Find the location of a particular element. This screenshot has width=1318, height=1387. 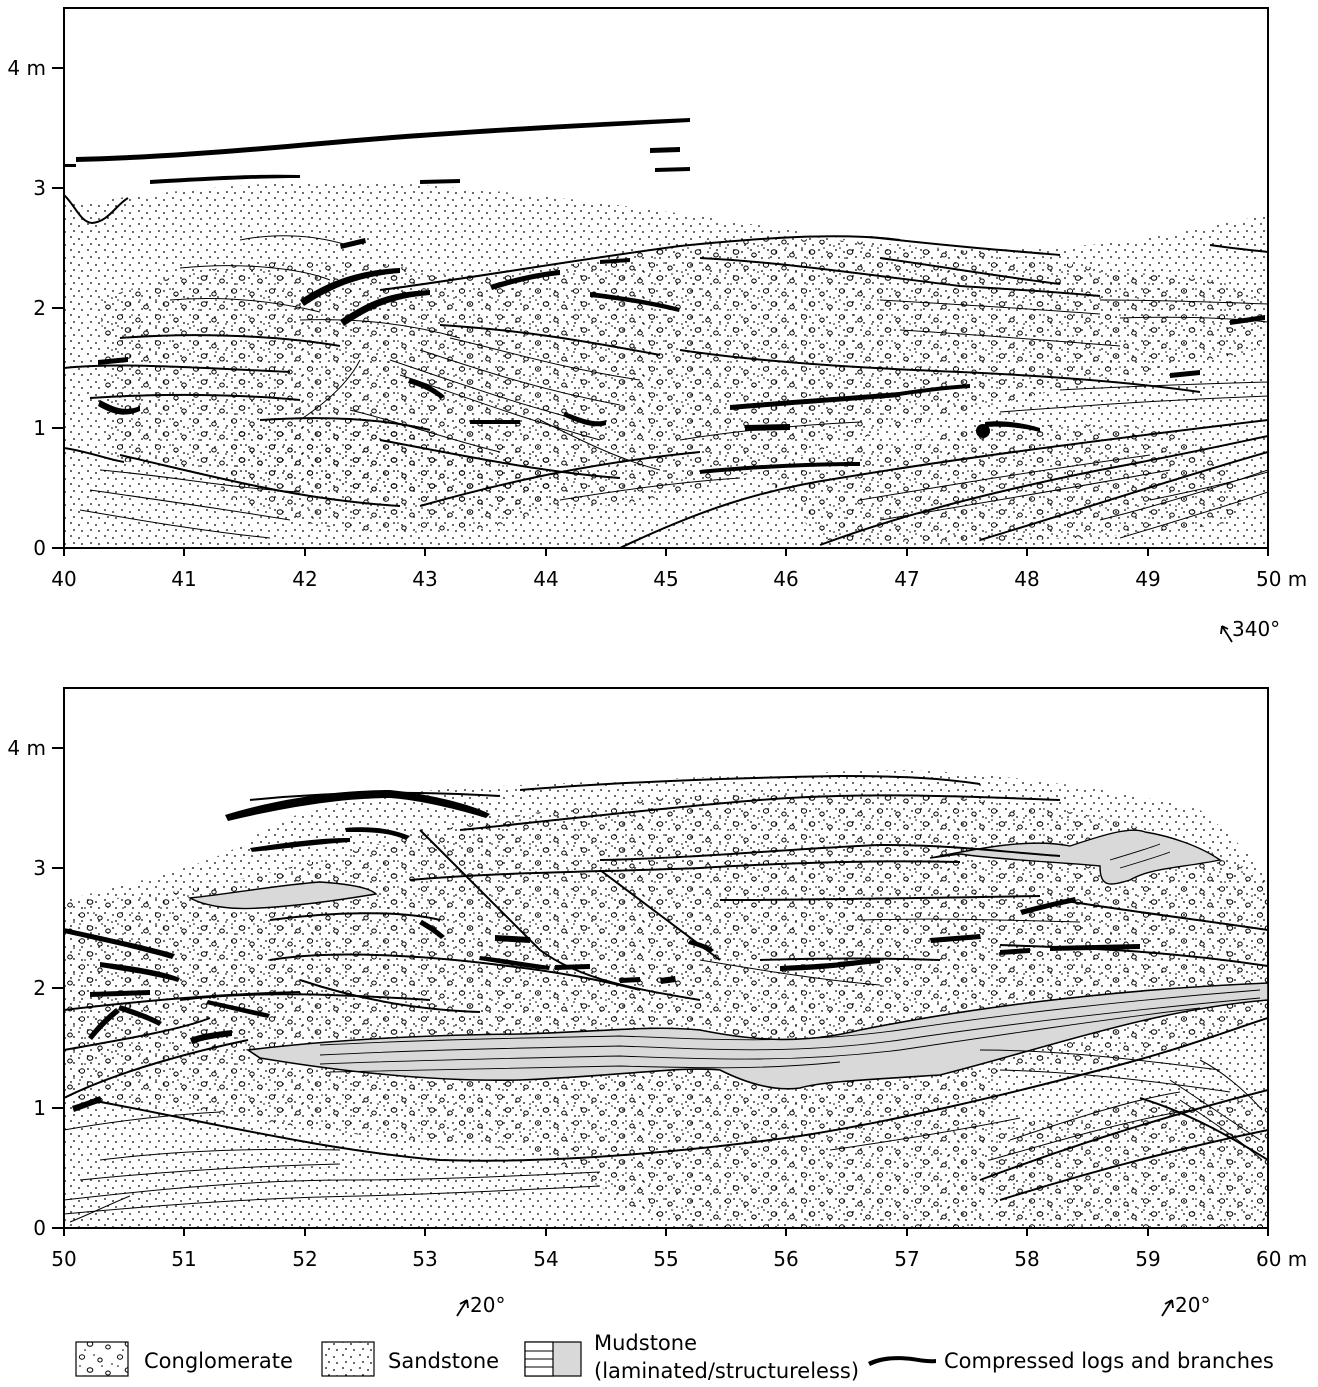

panel-top-y-axis is located at coordinates (58, 308).